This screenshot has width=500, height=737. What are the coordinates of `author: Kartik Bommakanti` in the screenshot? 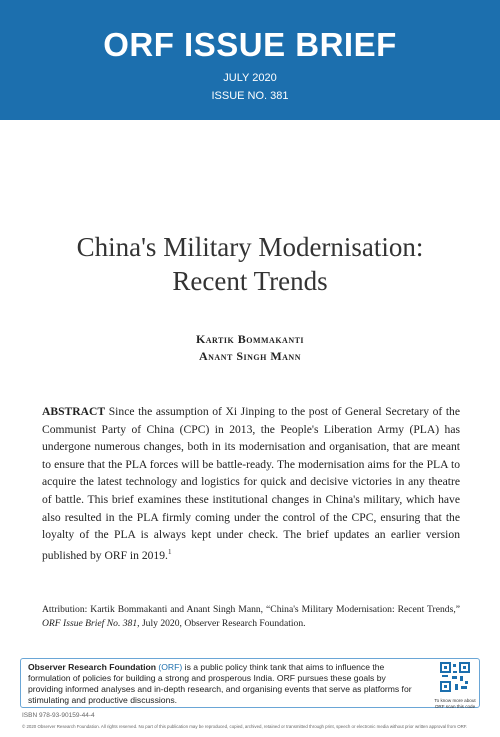 It's located at (250, 339).